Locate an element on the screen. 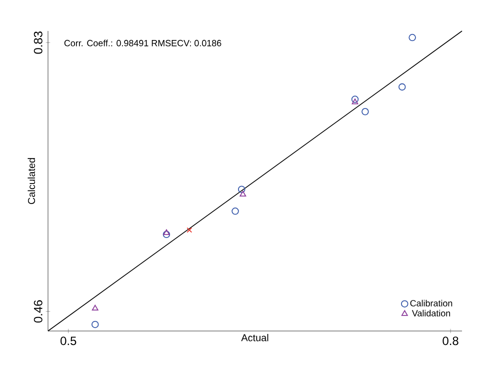  x-tick-label: 0.5 is located at coordinates (68, 341).